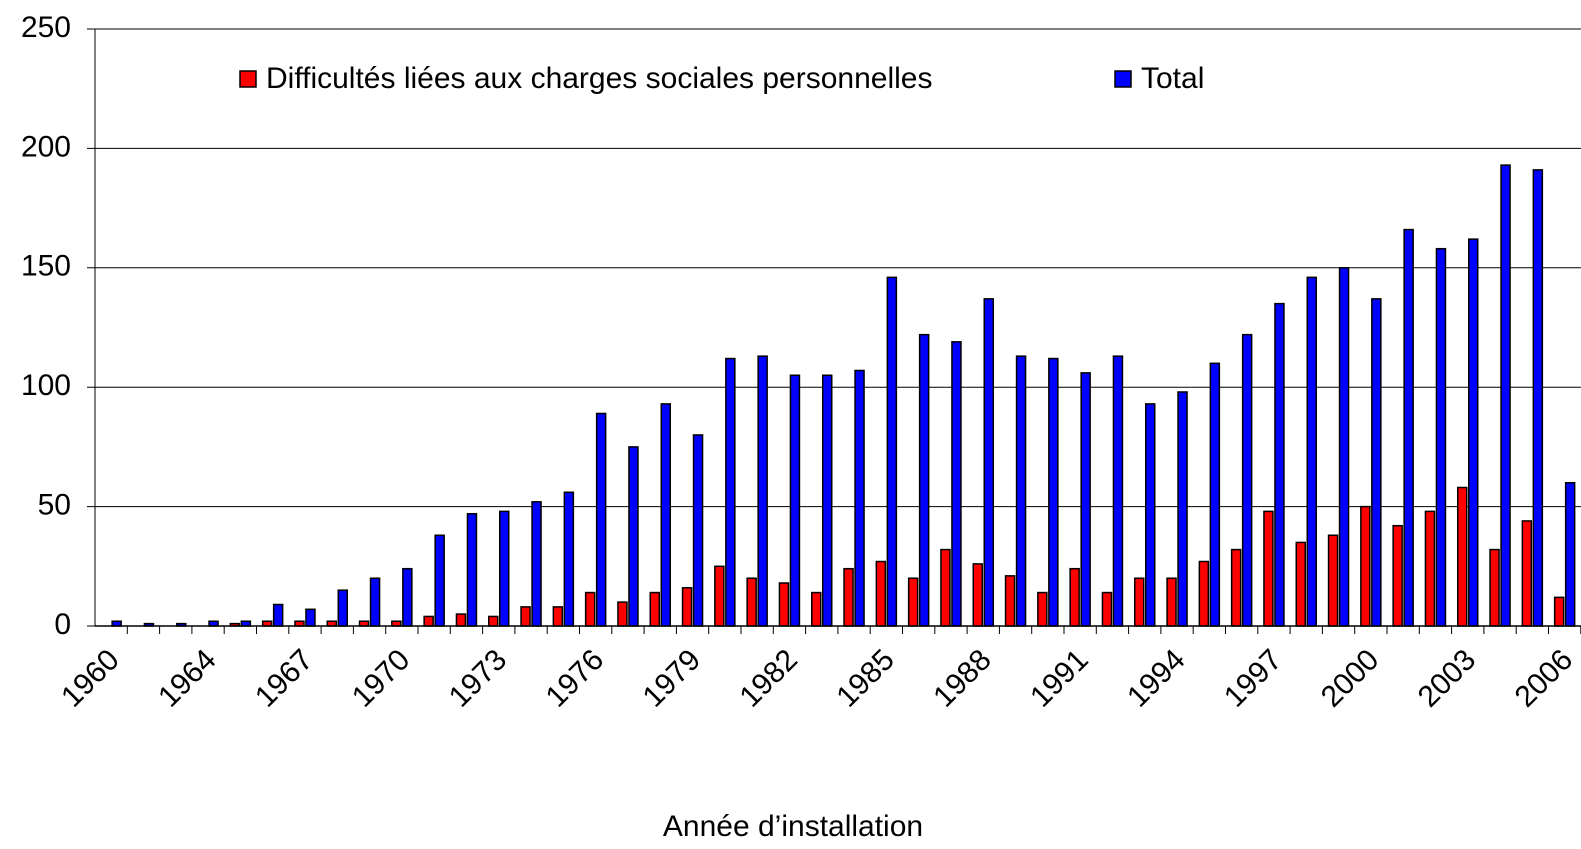 This screenshot has height=849, width=1581. Describe the element at coordinates (1253, 678) in the screenshot. I see `x-tick-label: 1997` at that location.